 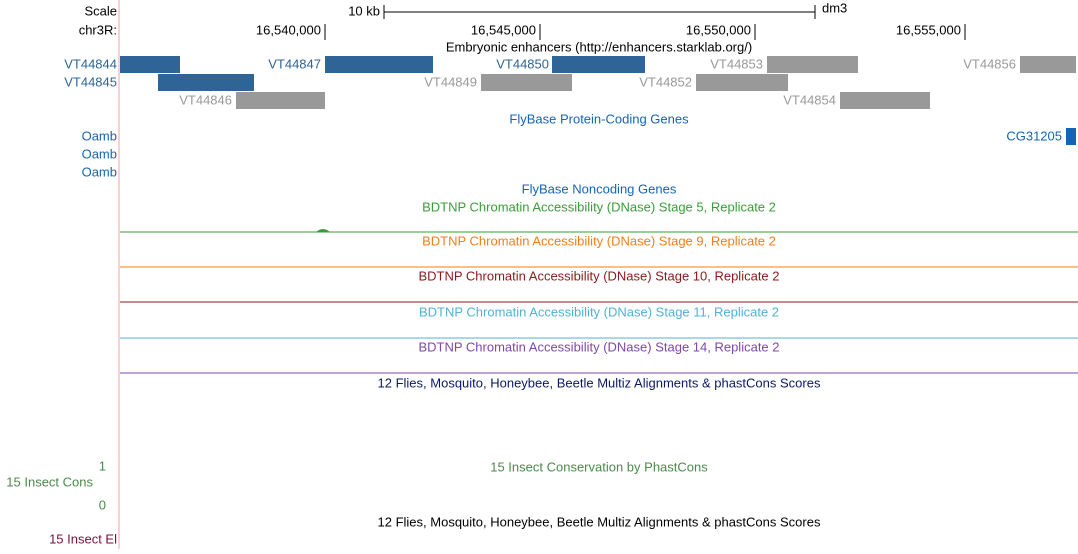 I want to click on scale-label: Scale, so click(x=100, y=10).